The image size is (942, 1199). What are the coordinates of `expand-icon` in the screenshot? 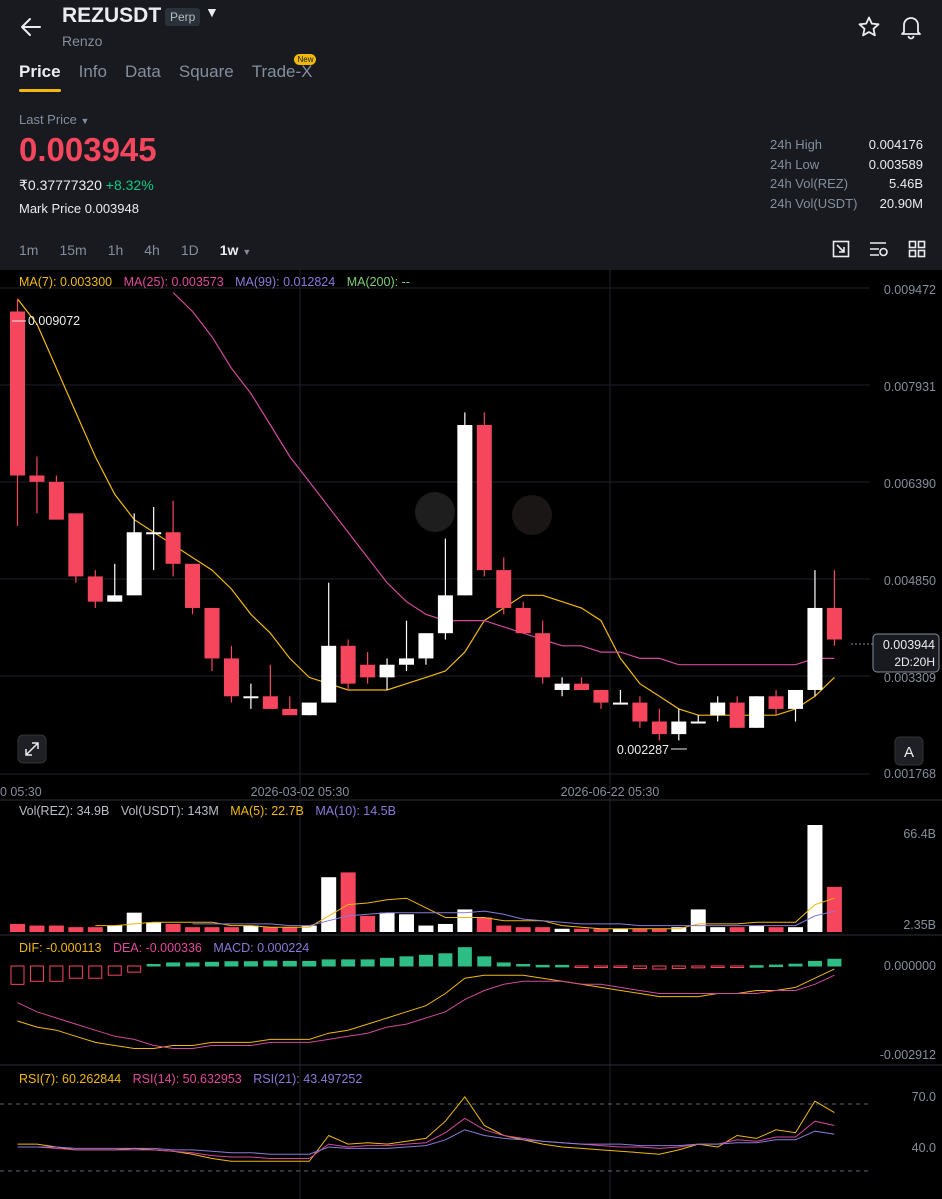 It's located at (32, 749).